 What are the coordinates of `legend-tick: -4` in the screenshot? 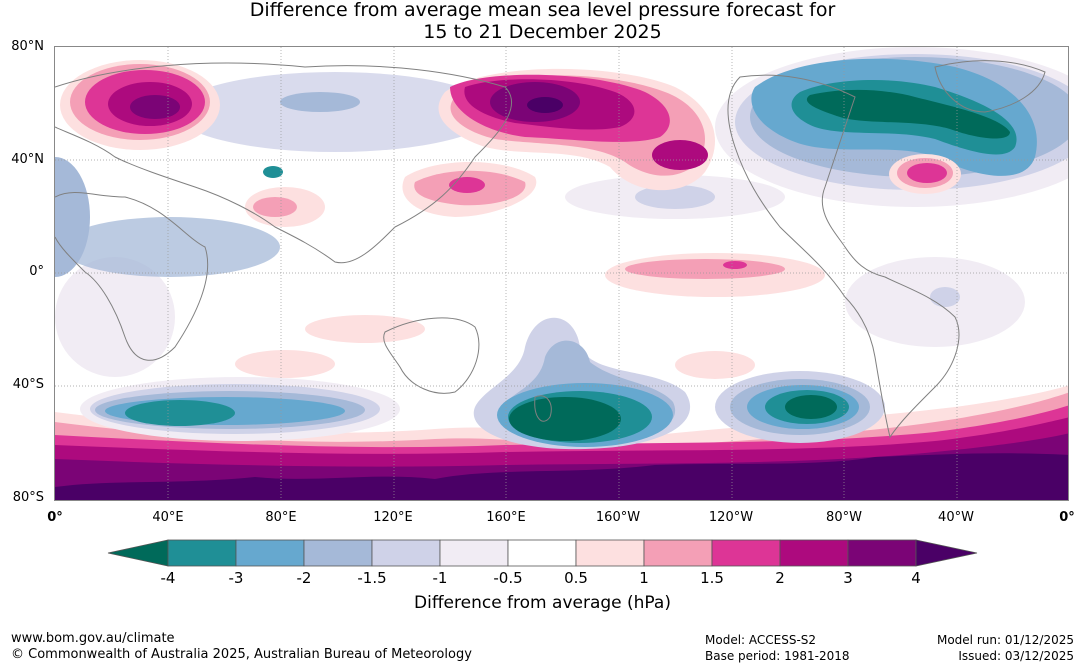 It's located at (168, 578).